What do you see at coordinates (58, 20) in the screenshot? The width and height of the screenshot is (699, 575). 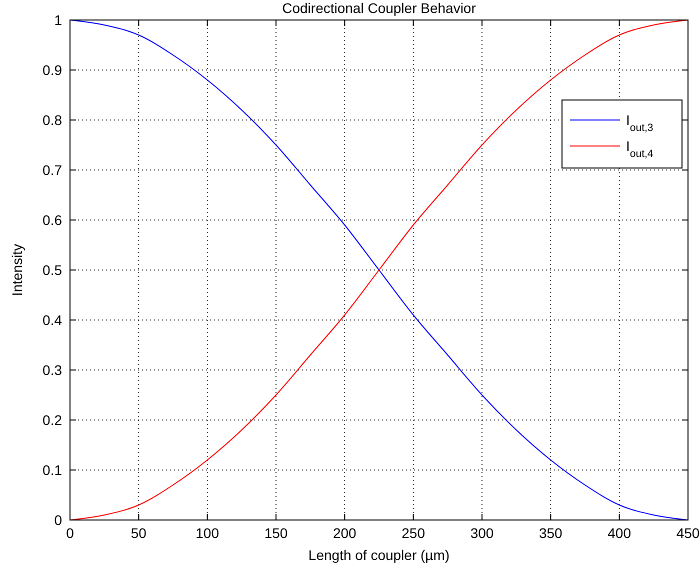 I see `y-tick-label: 1` at bounding box center [58, 20].